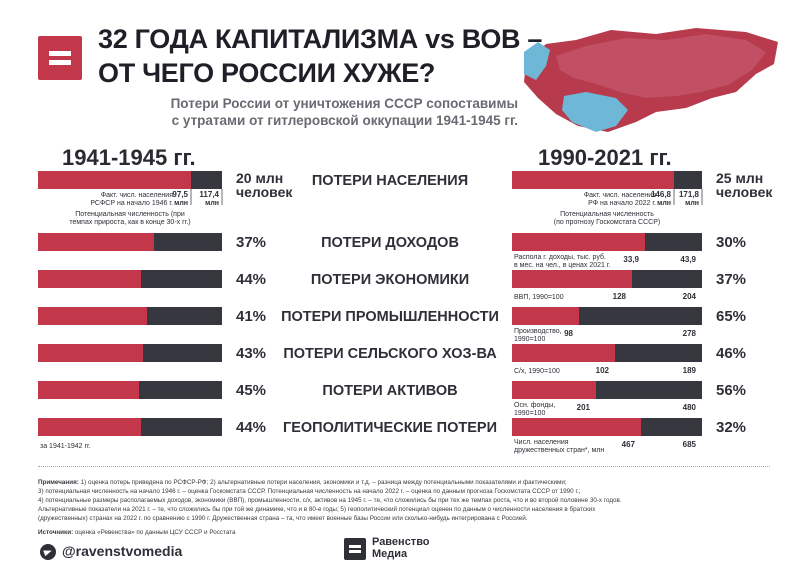 The width and height of the screenshot is (800, 580). Describe the element at coordinates (122, 551) in the screenshot. I see `social-handle: @ravenstvomedia` at that location.